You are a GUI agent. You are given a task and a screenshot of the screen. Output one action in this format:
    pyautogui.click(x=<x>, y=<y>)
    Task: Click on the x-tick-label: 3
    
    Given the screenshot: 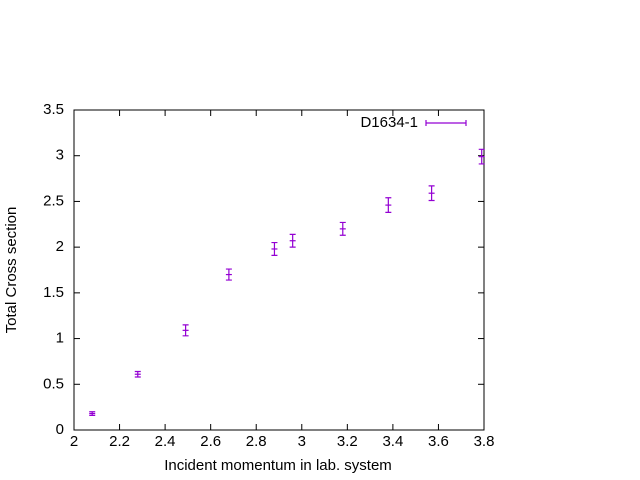 What is the action you would take?
    pyautogui.click(x=302, y=441)
    